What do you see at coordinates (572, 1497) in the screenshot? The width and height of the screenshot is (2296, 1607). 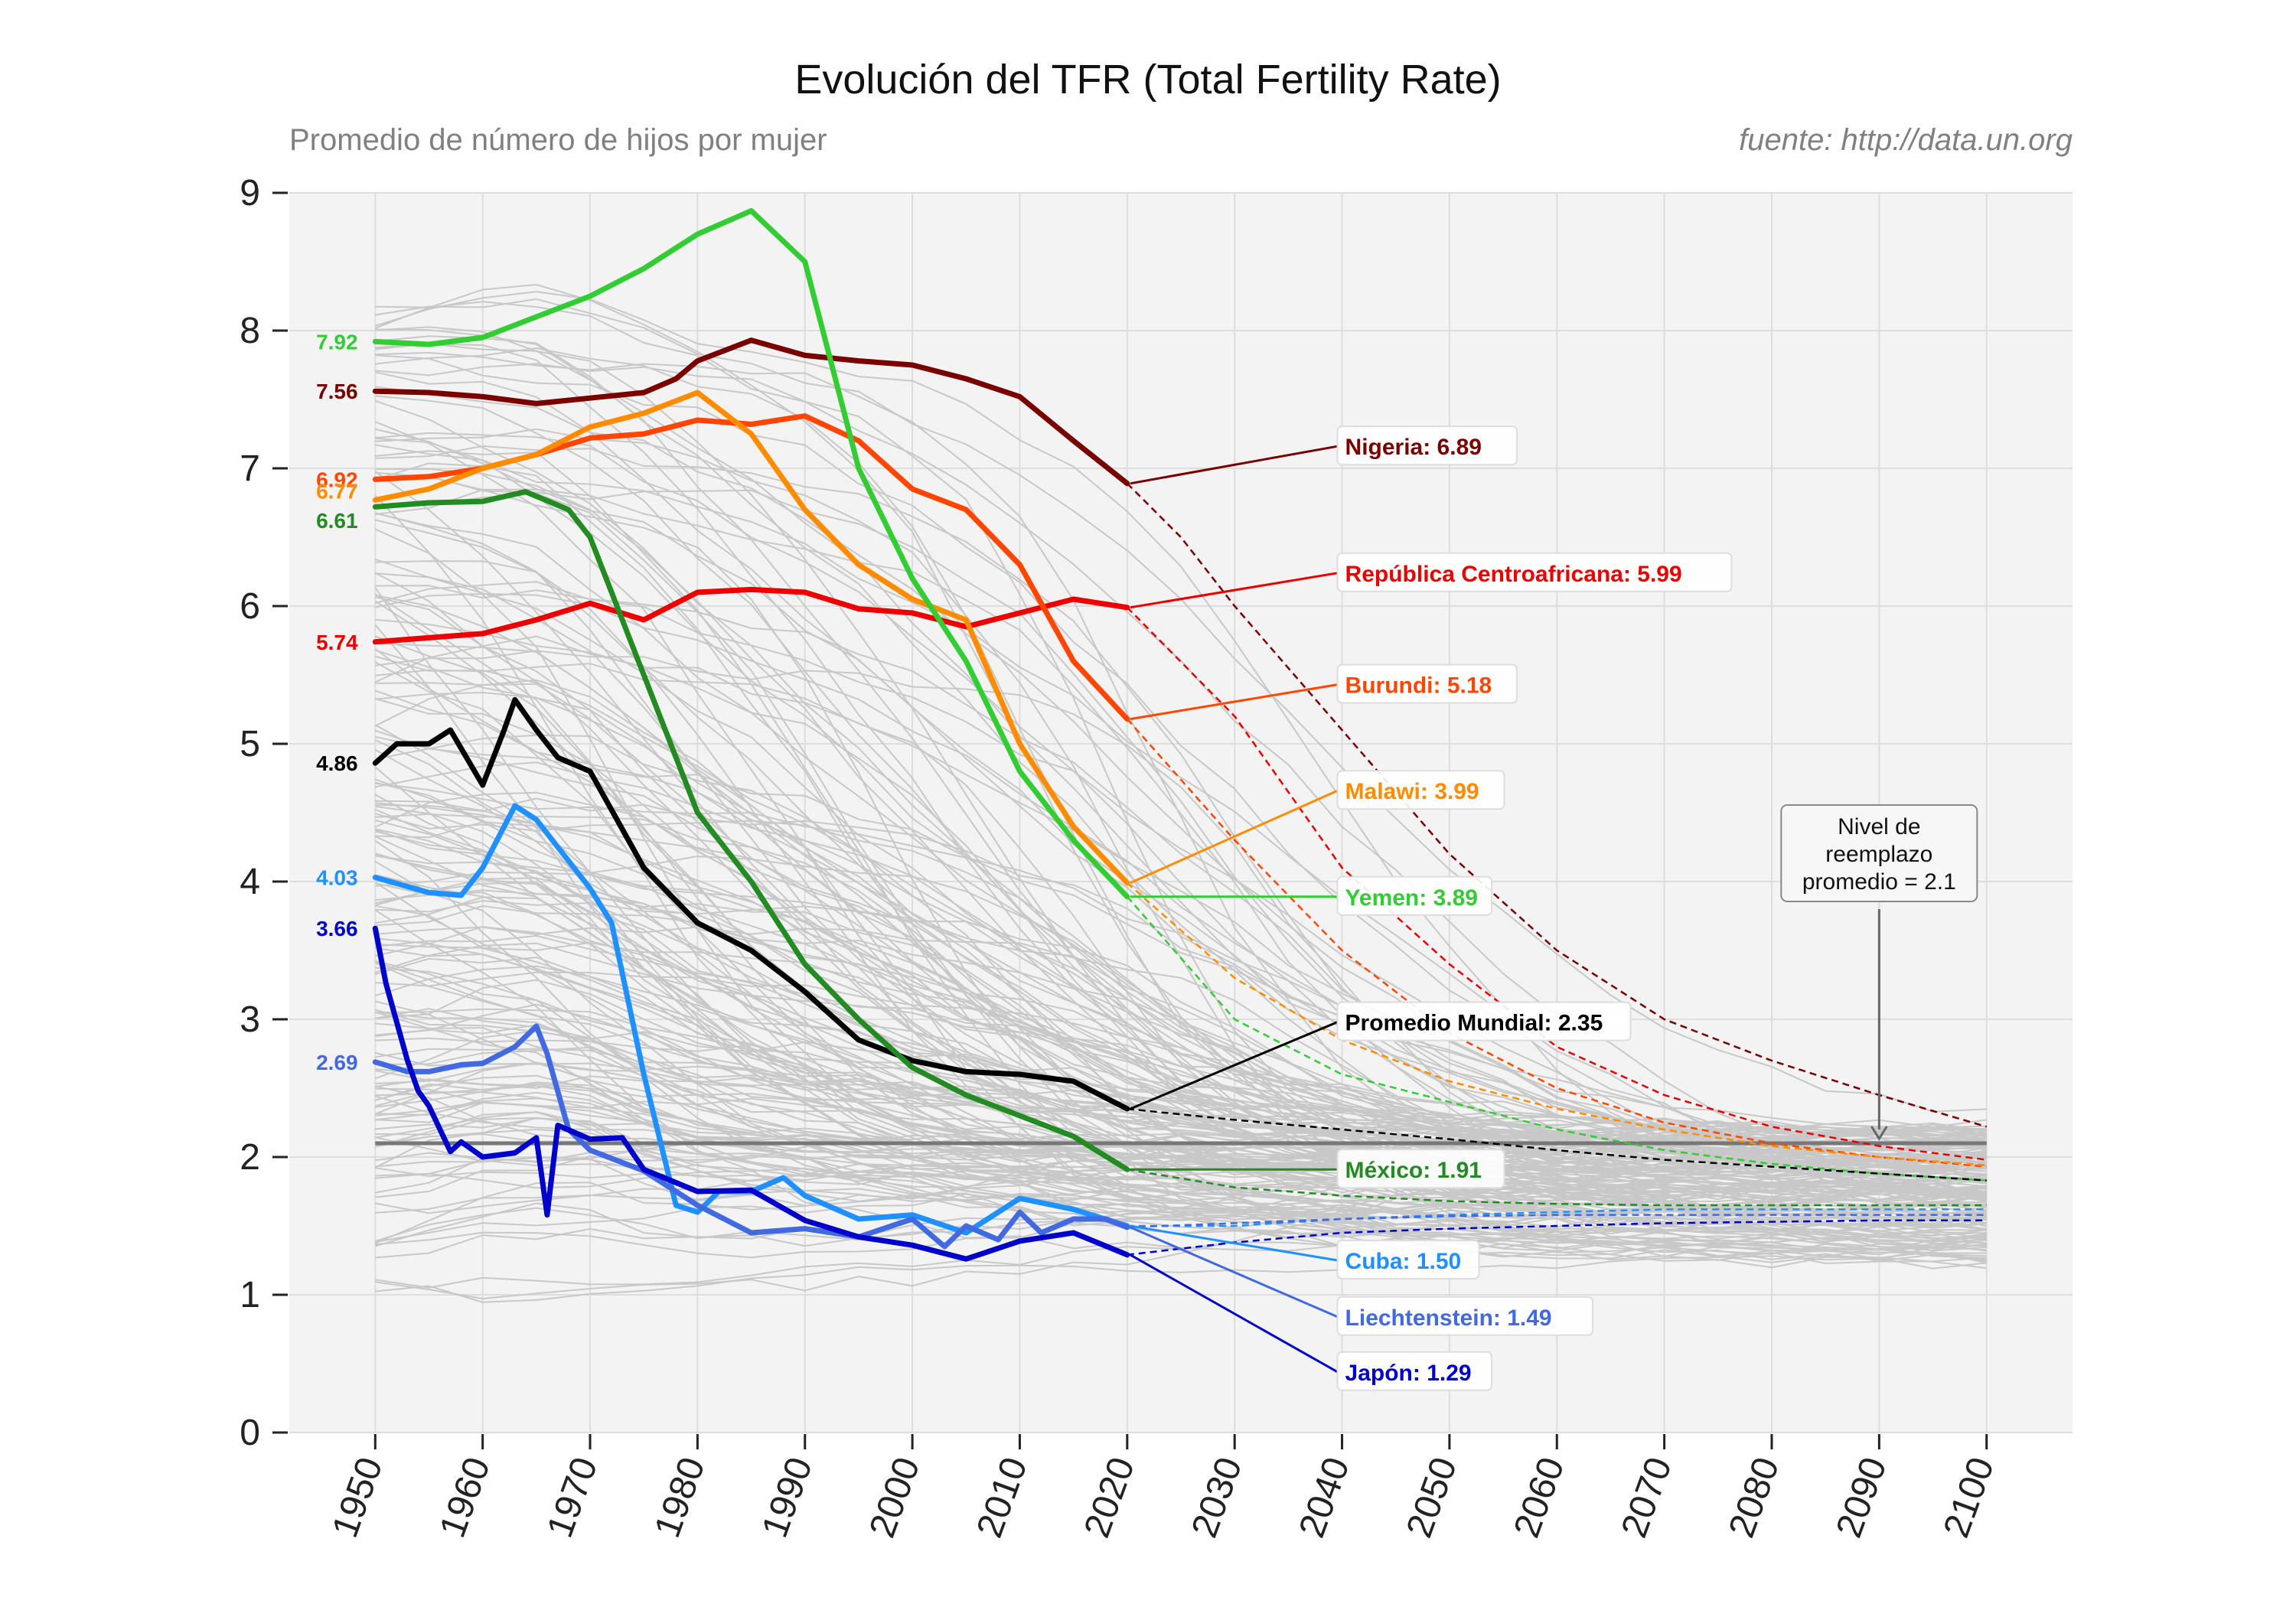 I see `x-tick-label: 1970` at bounding box center [572, 1497].